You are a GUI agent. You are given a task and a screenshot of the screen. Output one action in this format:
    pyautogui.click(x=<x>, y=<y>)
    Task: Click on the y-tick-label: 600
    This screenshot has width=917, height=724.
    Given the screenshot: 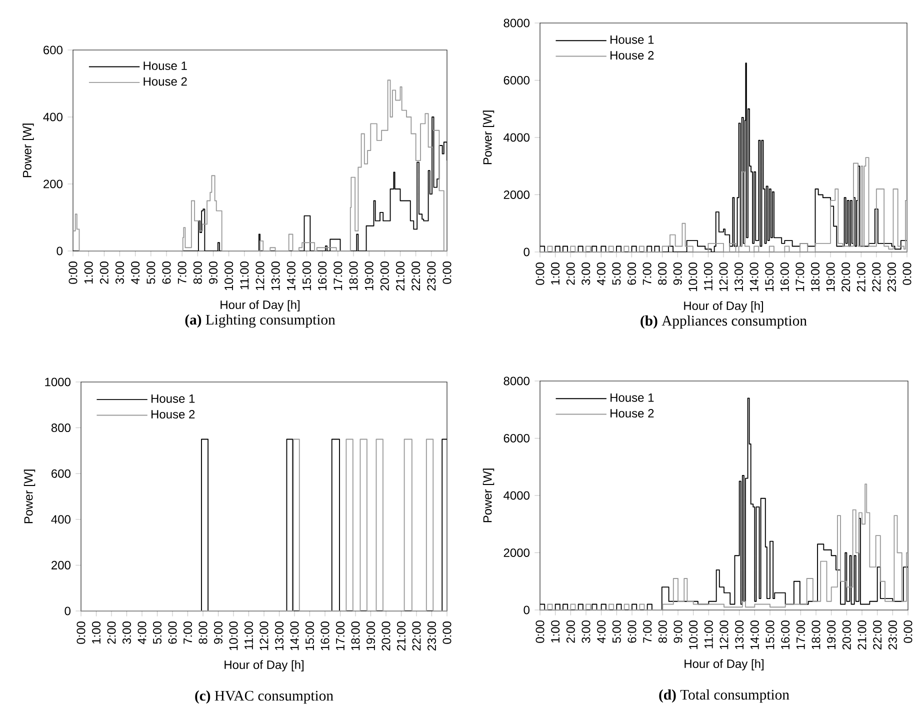 What is the action you would take?
    pyautogui.click(x=53, y=50)
    